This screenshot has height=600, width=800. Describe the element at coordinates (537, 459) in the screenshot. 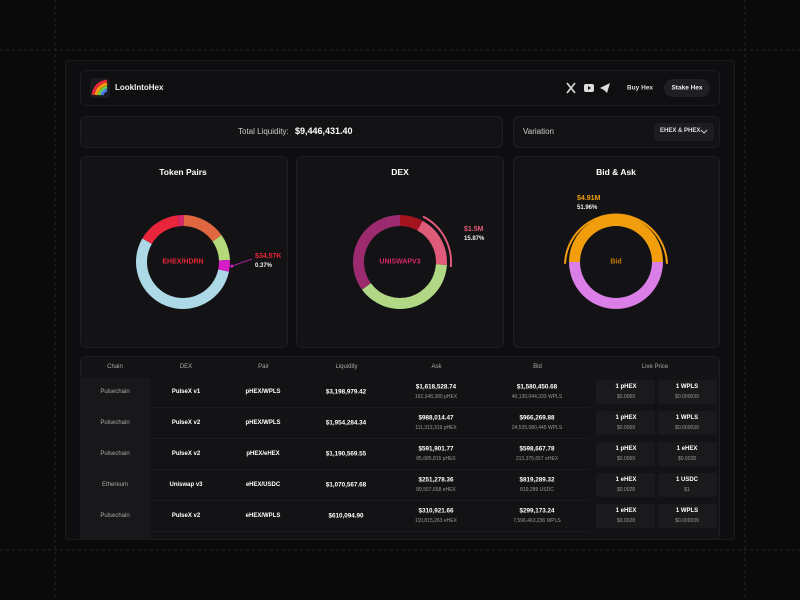

I see `bid-amount: 213,375,657 eHEX` at that location.